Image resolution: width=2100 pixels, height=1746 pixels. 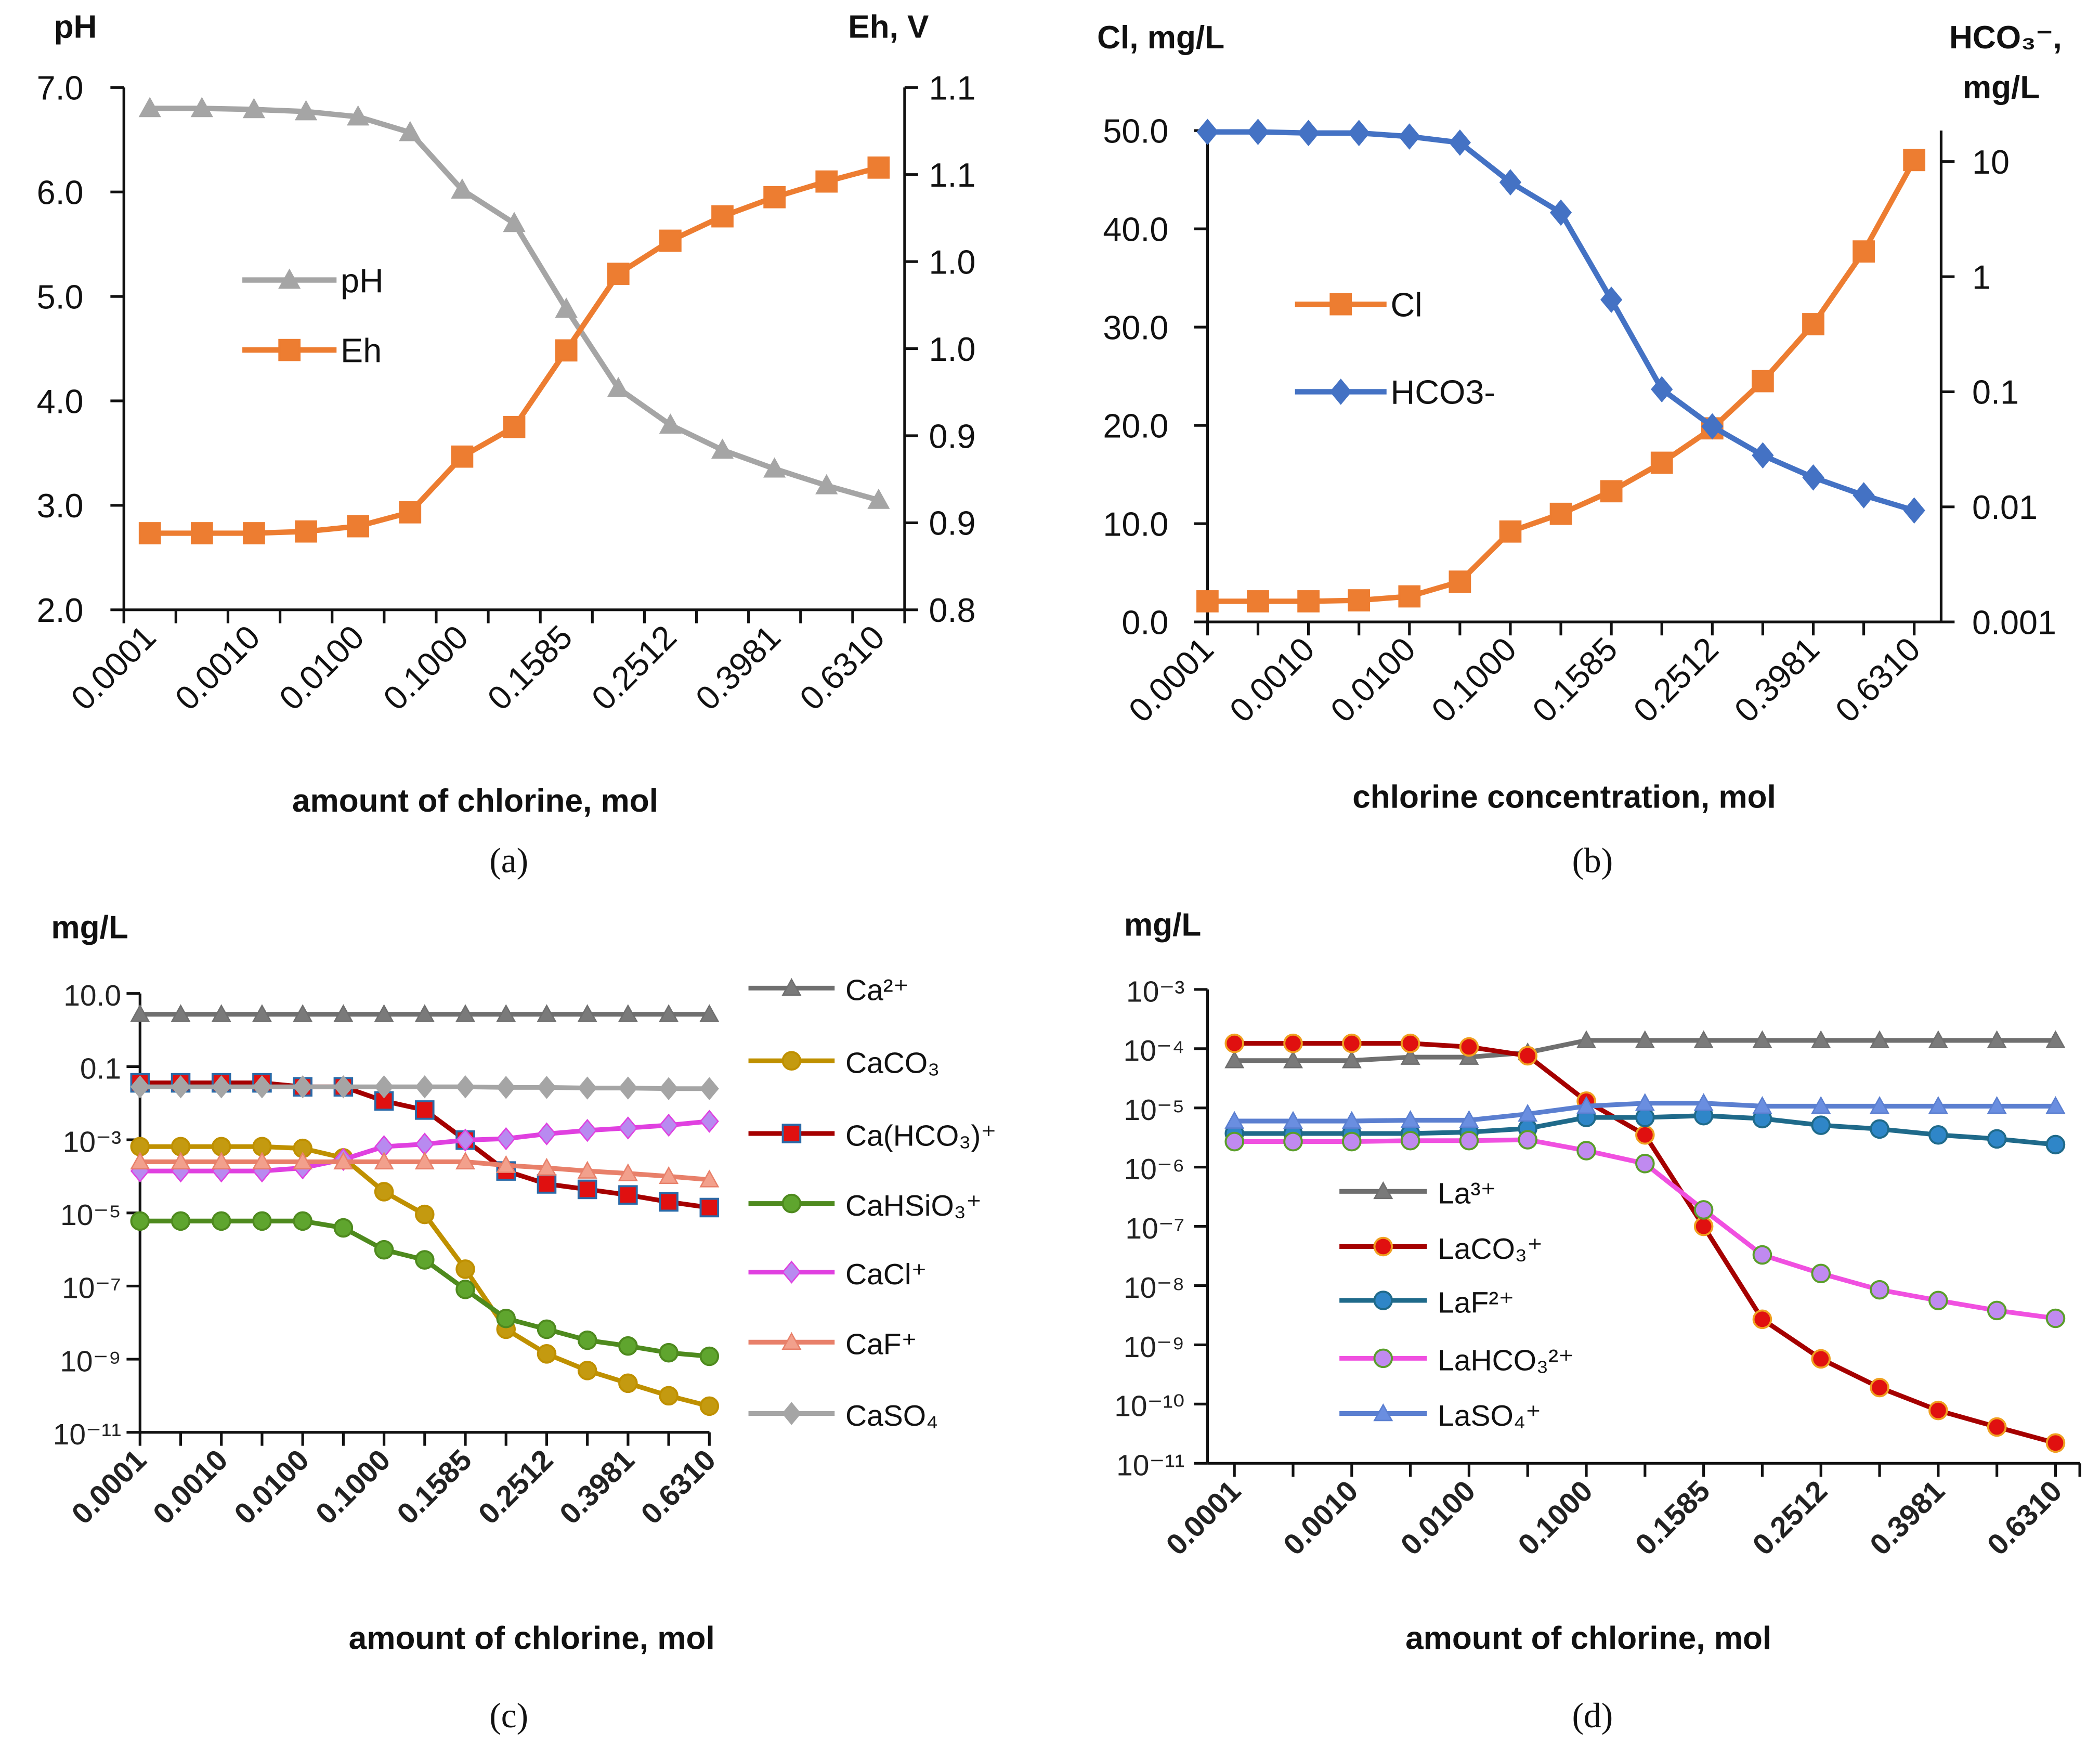 I want to click on x-axis-title: amount of chlorine, mol, so click(x=1588, y=1639).